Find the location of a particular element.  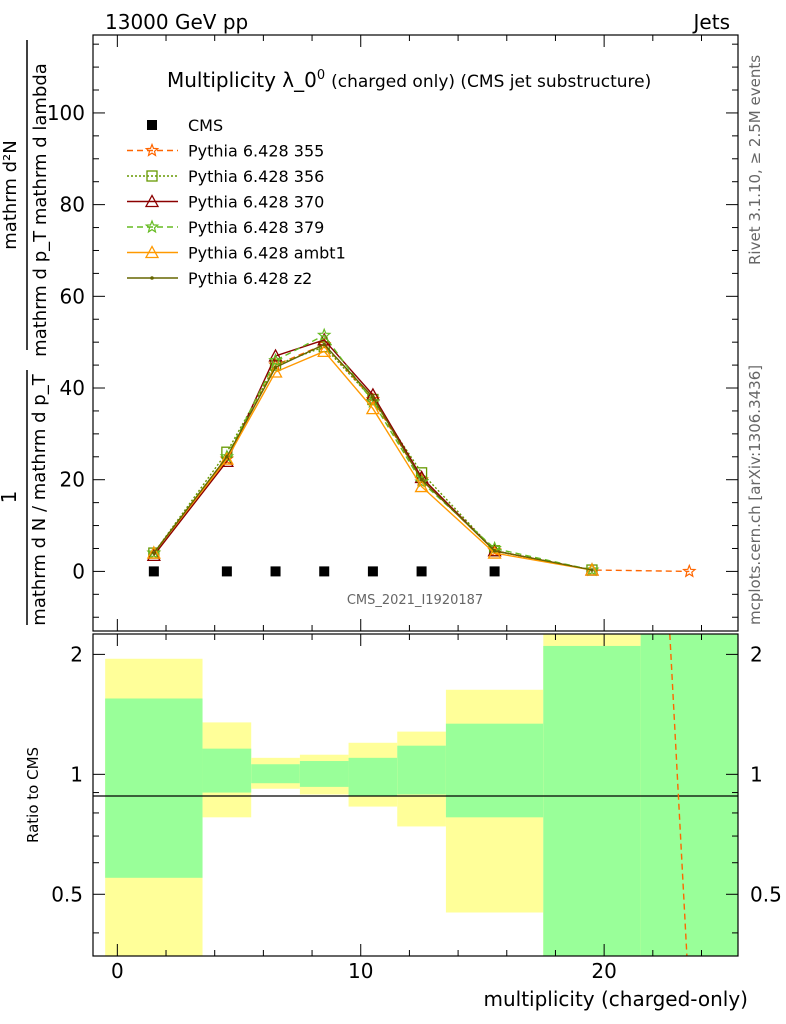

x-axis-label: multiplicity (charged-only) is located at coordinates (615, 999).